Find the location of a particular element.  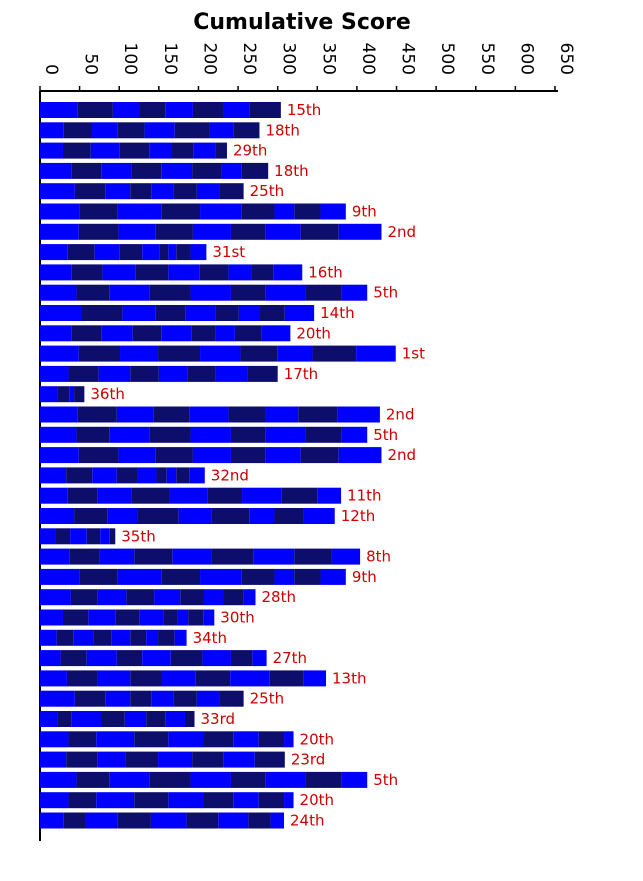

rank-label: 30th is located at coordinates (237, 618).